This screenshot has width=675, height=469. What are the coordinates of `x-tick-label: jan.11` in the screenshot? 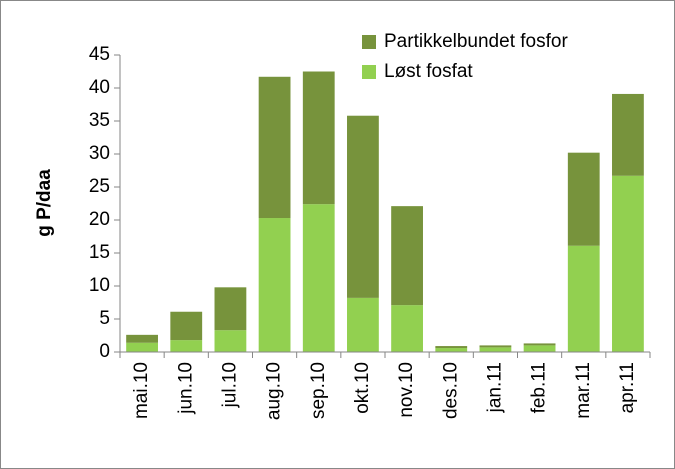 It's located at (494, 387).